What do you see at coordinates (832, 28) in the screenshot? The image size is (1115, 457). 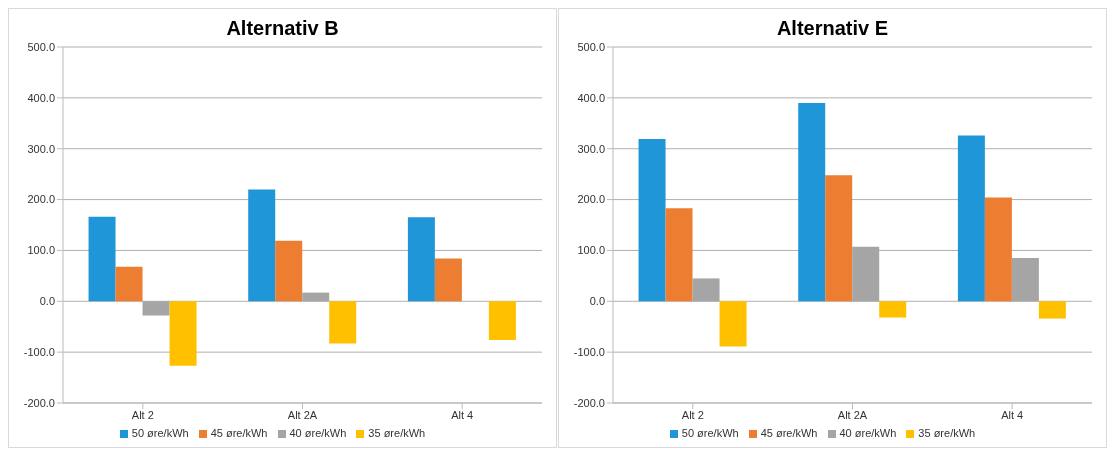 I see `chart-title: Alternativ E` at bounding box center [832, 28].